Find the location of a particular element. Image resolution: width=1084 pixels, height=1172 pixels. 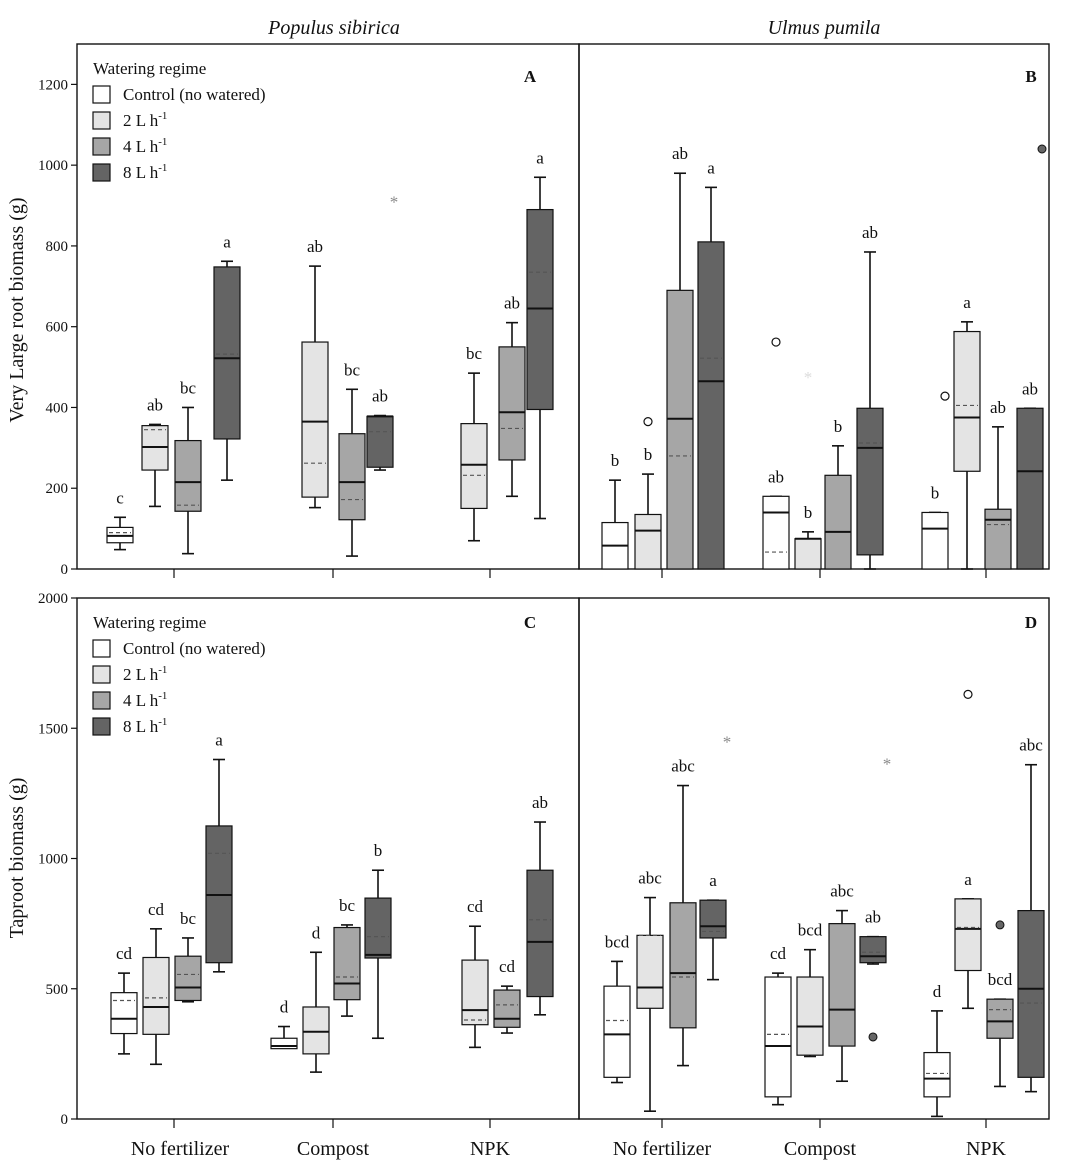

box-D-3-4: abc is located at coordinates (1031, 914).